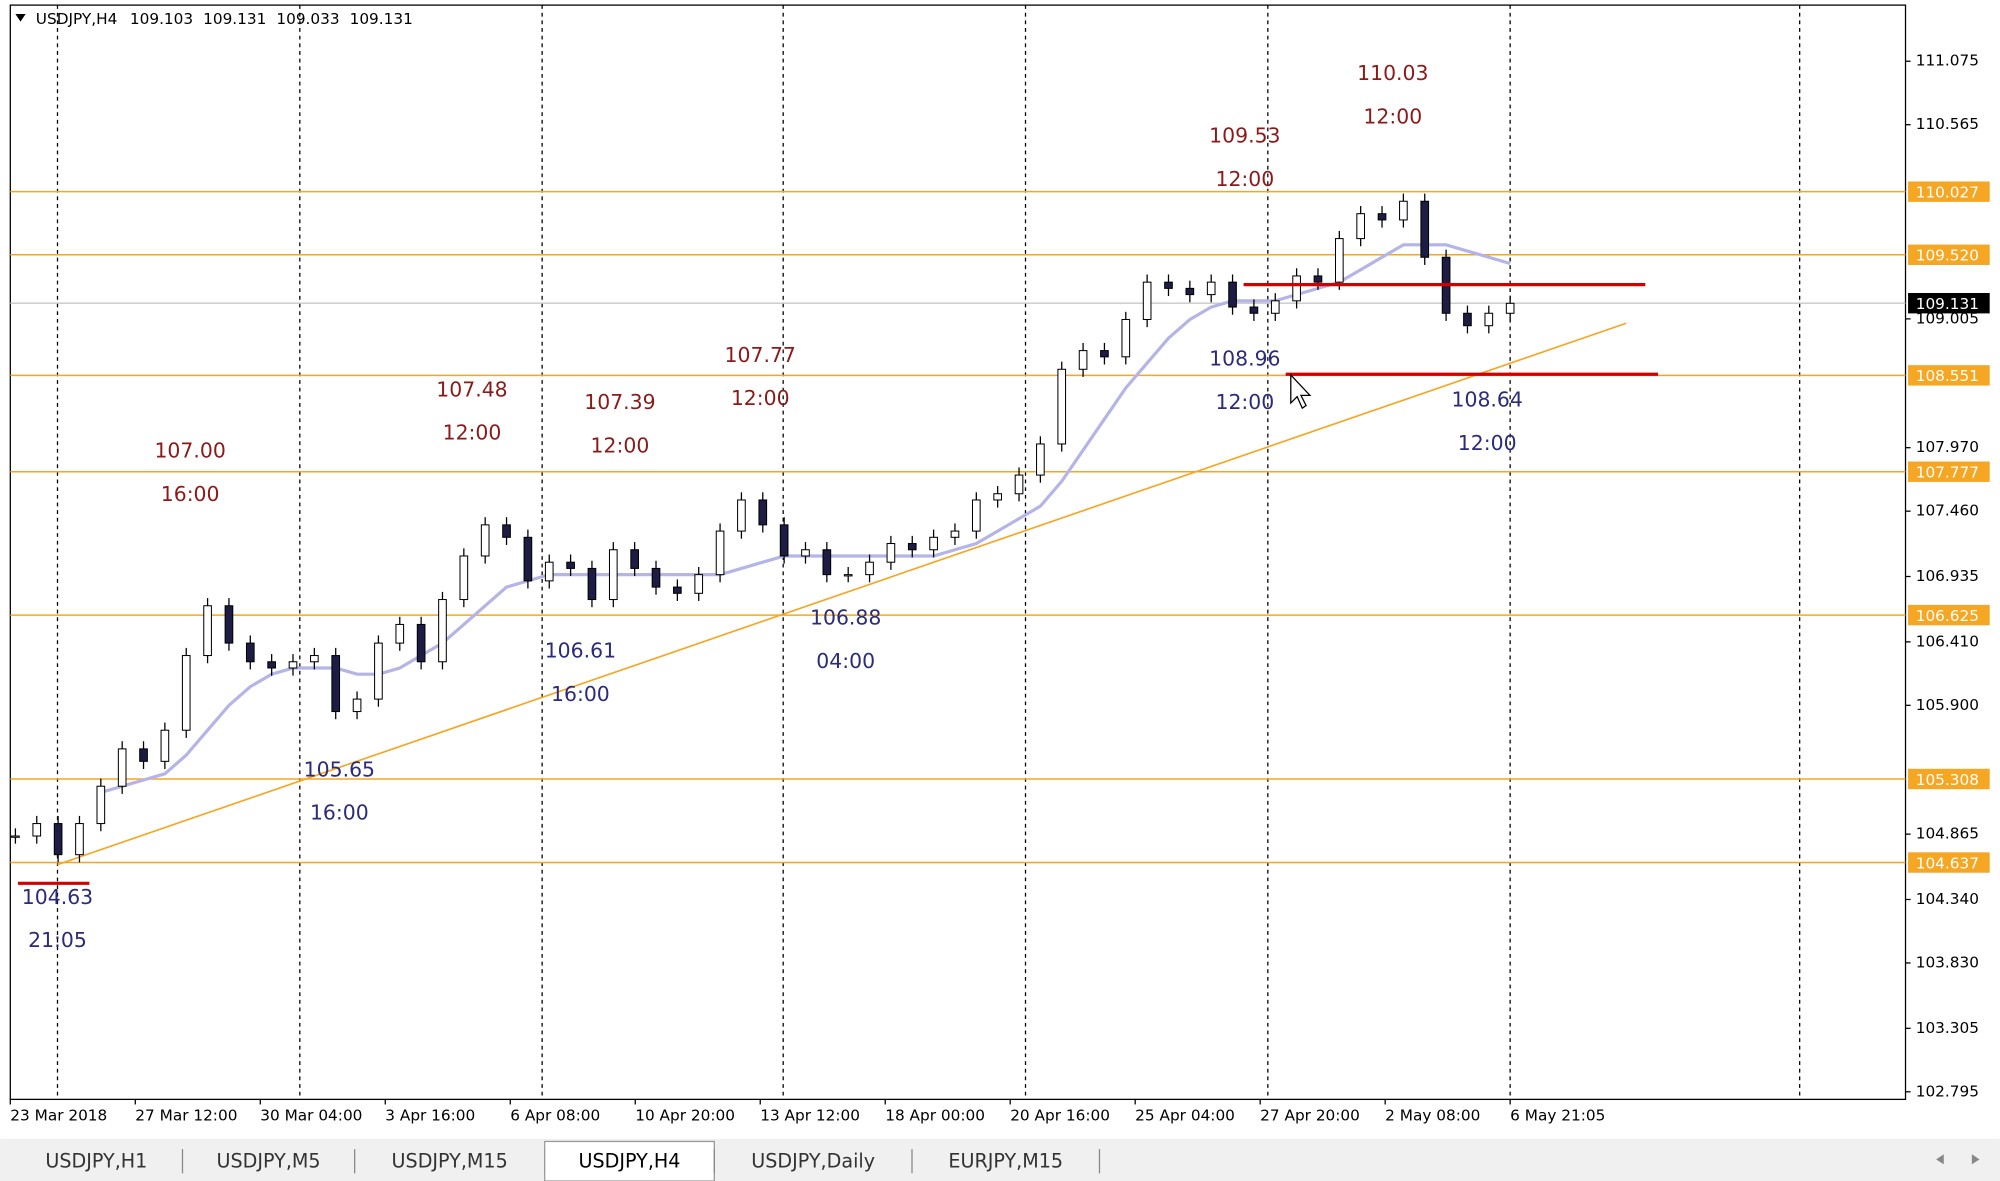 This screenshot has height=1181, width=2000. What do you see at coordinates (20, 18) in the screenshot?
I see `menu-triangle` at bounding box center [20, 18].